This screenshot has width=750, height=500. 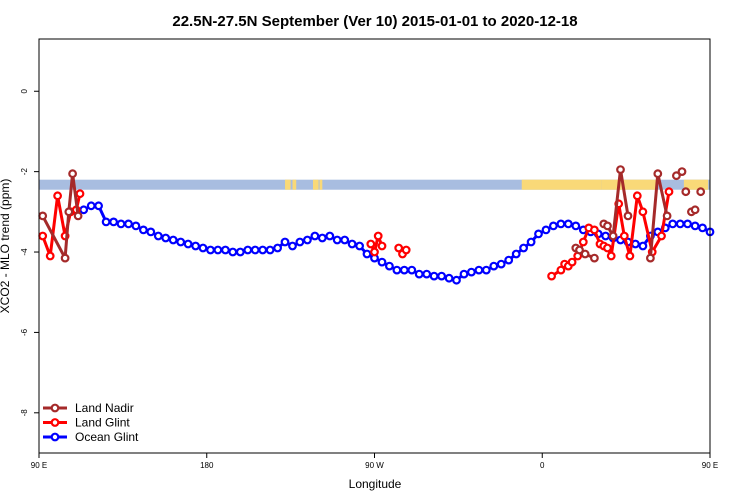 I want to click on series-line-land-glint, so click(x=376, y=244).